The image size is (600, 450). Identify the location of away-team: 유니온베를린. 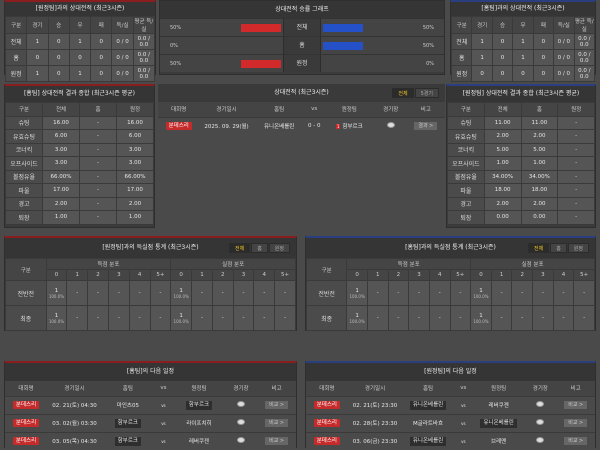
(498, 423).